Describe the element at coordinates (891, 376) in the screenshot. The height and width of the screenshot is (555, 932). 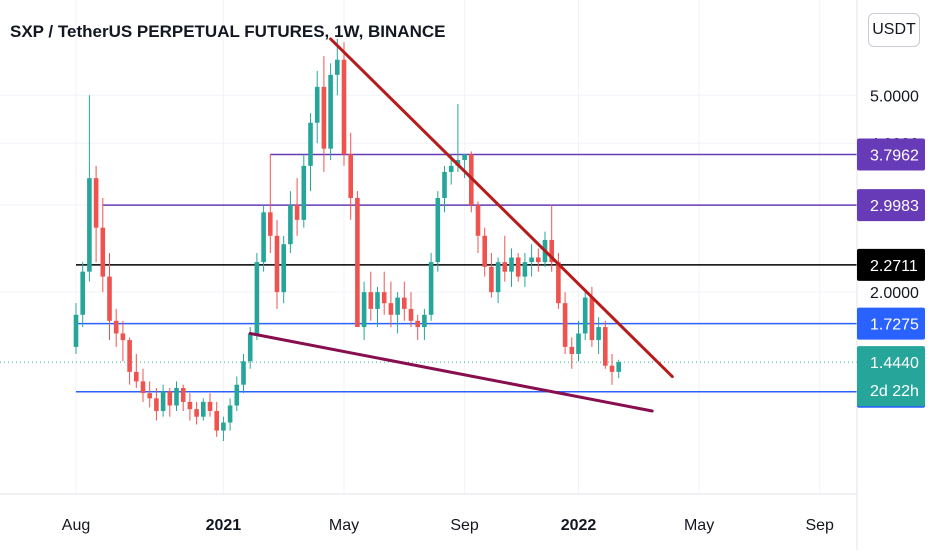
I see `last-price-label-bg` at that location.